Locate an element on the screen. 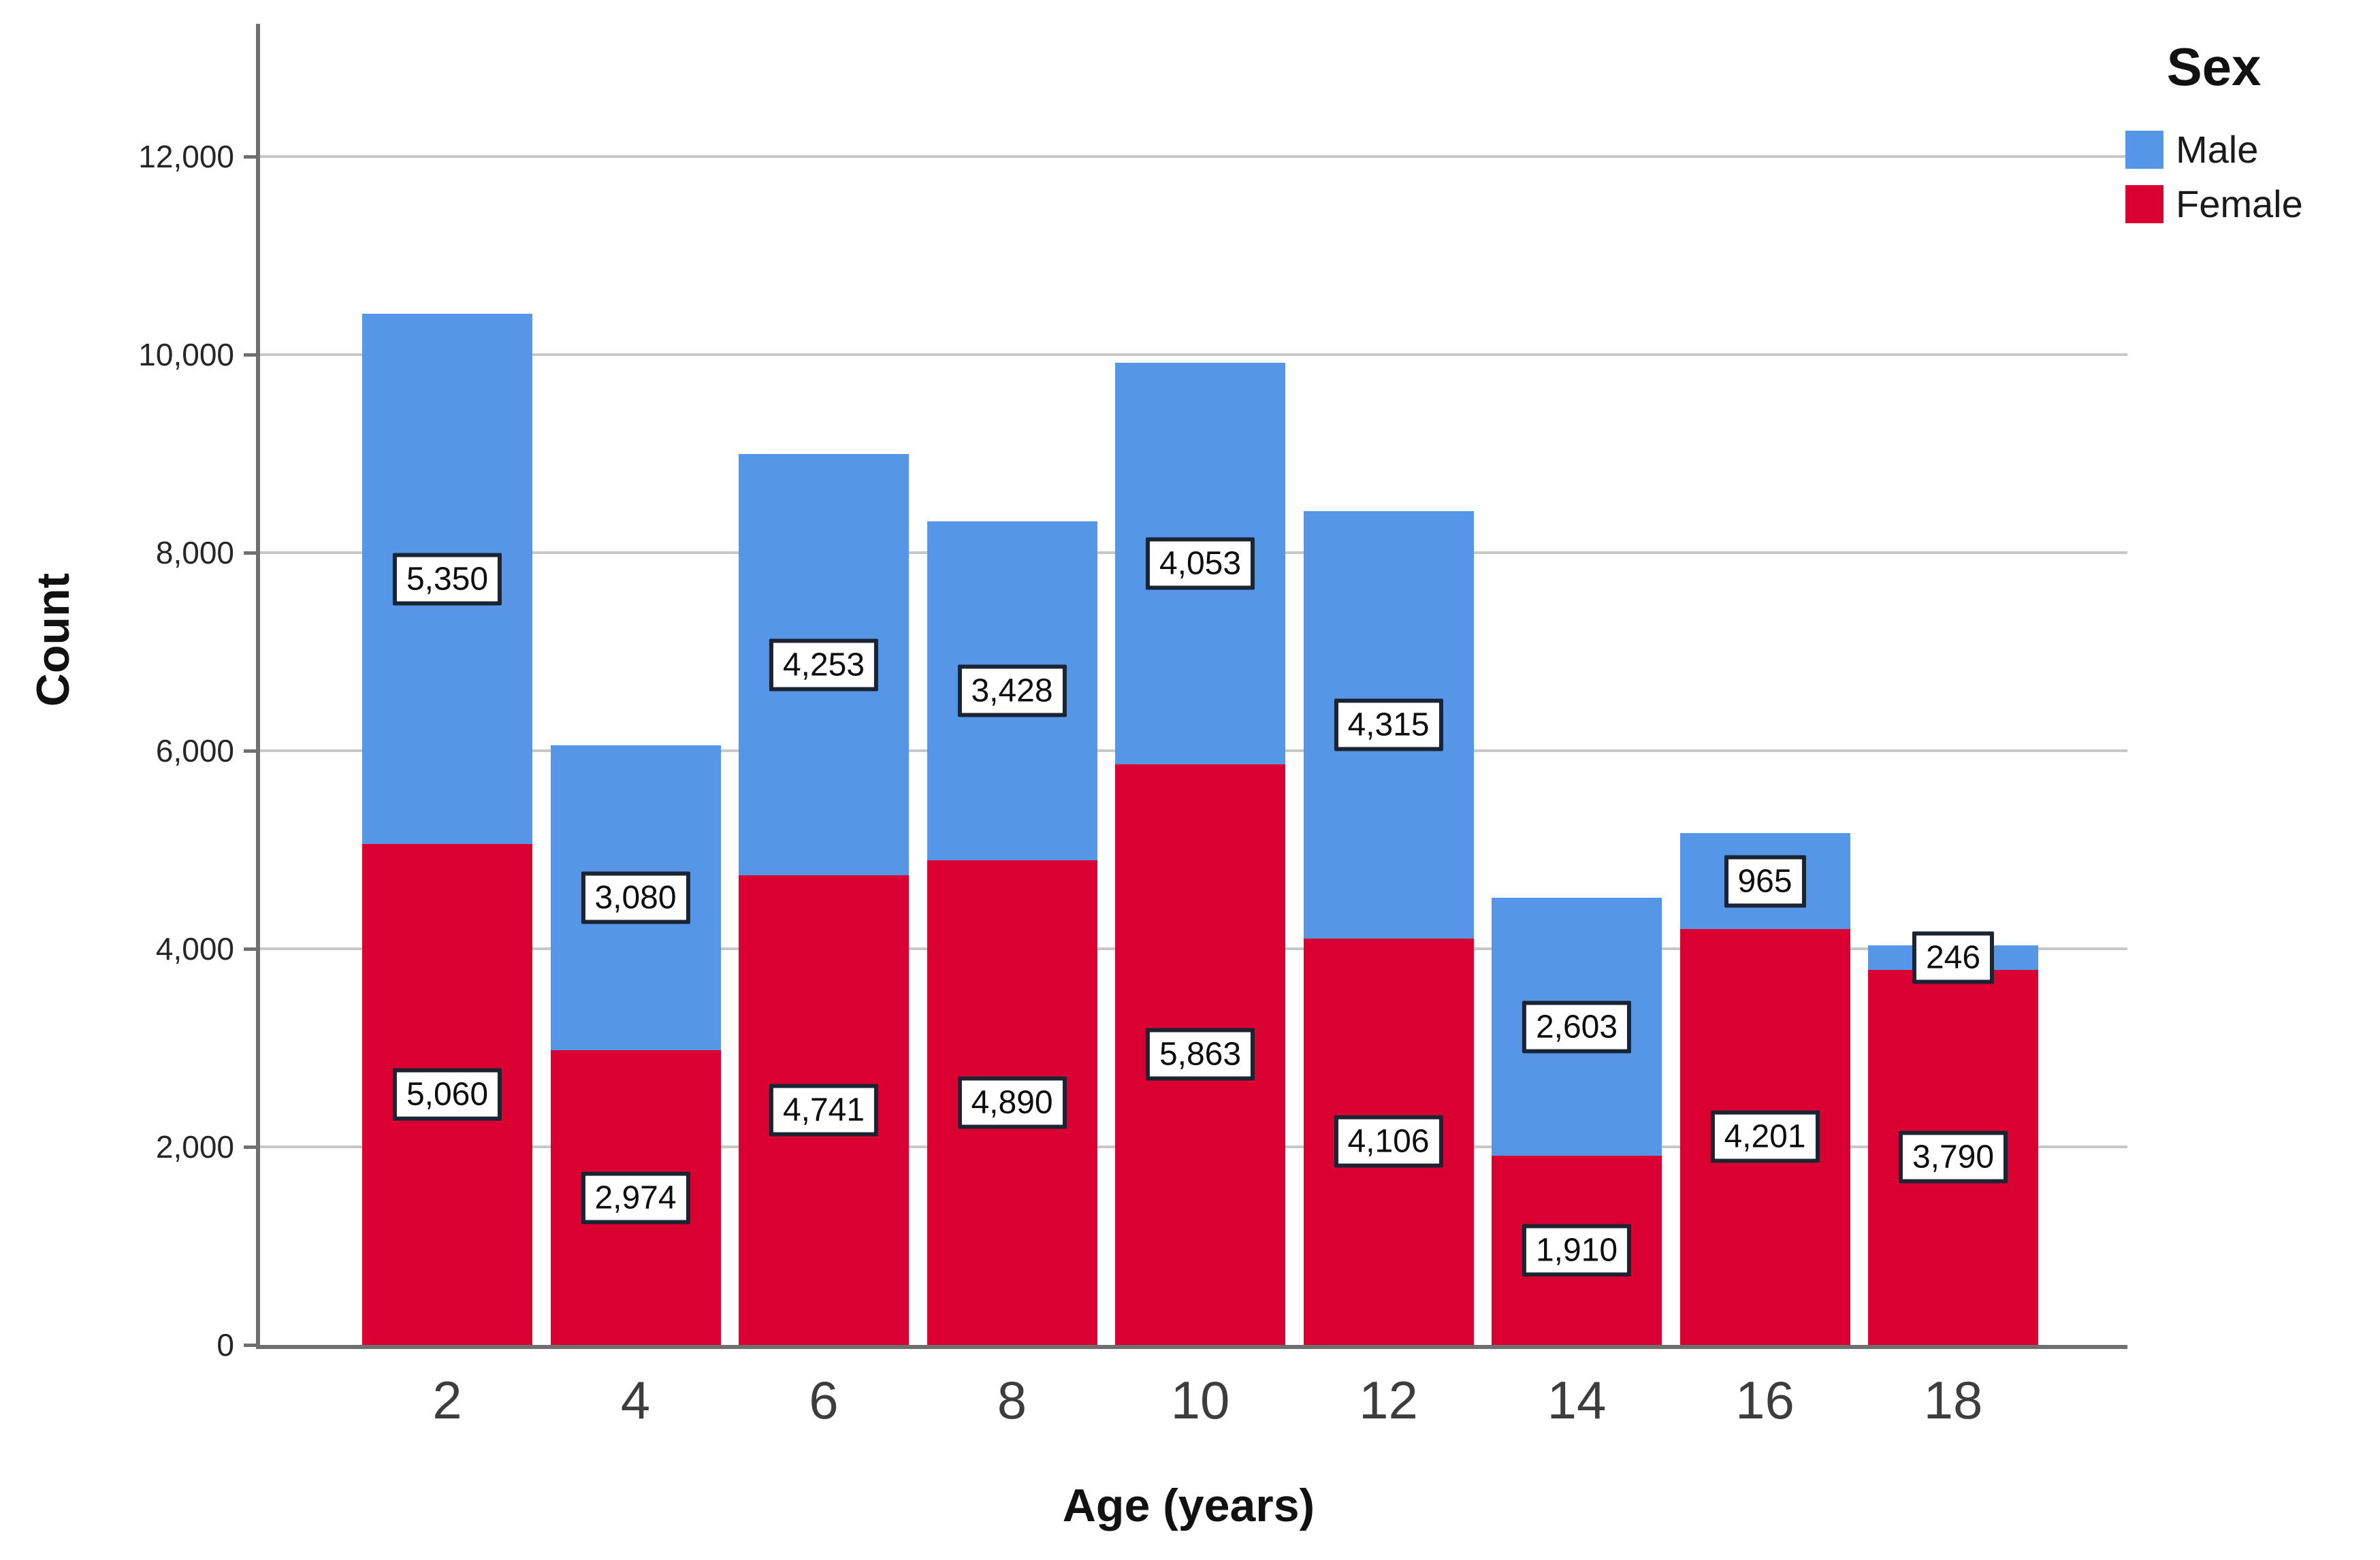  data-label-male-age-18: 246 is located at coordinates (1953, 958).